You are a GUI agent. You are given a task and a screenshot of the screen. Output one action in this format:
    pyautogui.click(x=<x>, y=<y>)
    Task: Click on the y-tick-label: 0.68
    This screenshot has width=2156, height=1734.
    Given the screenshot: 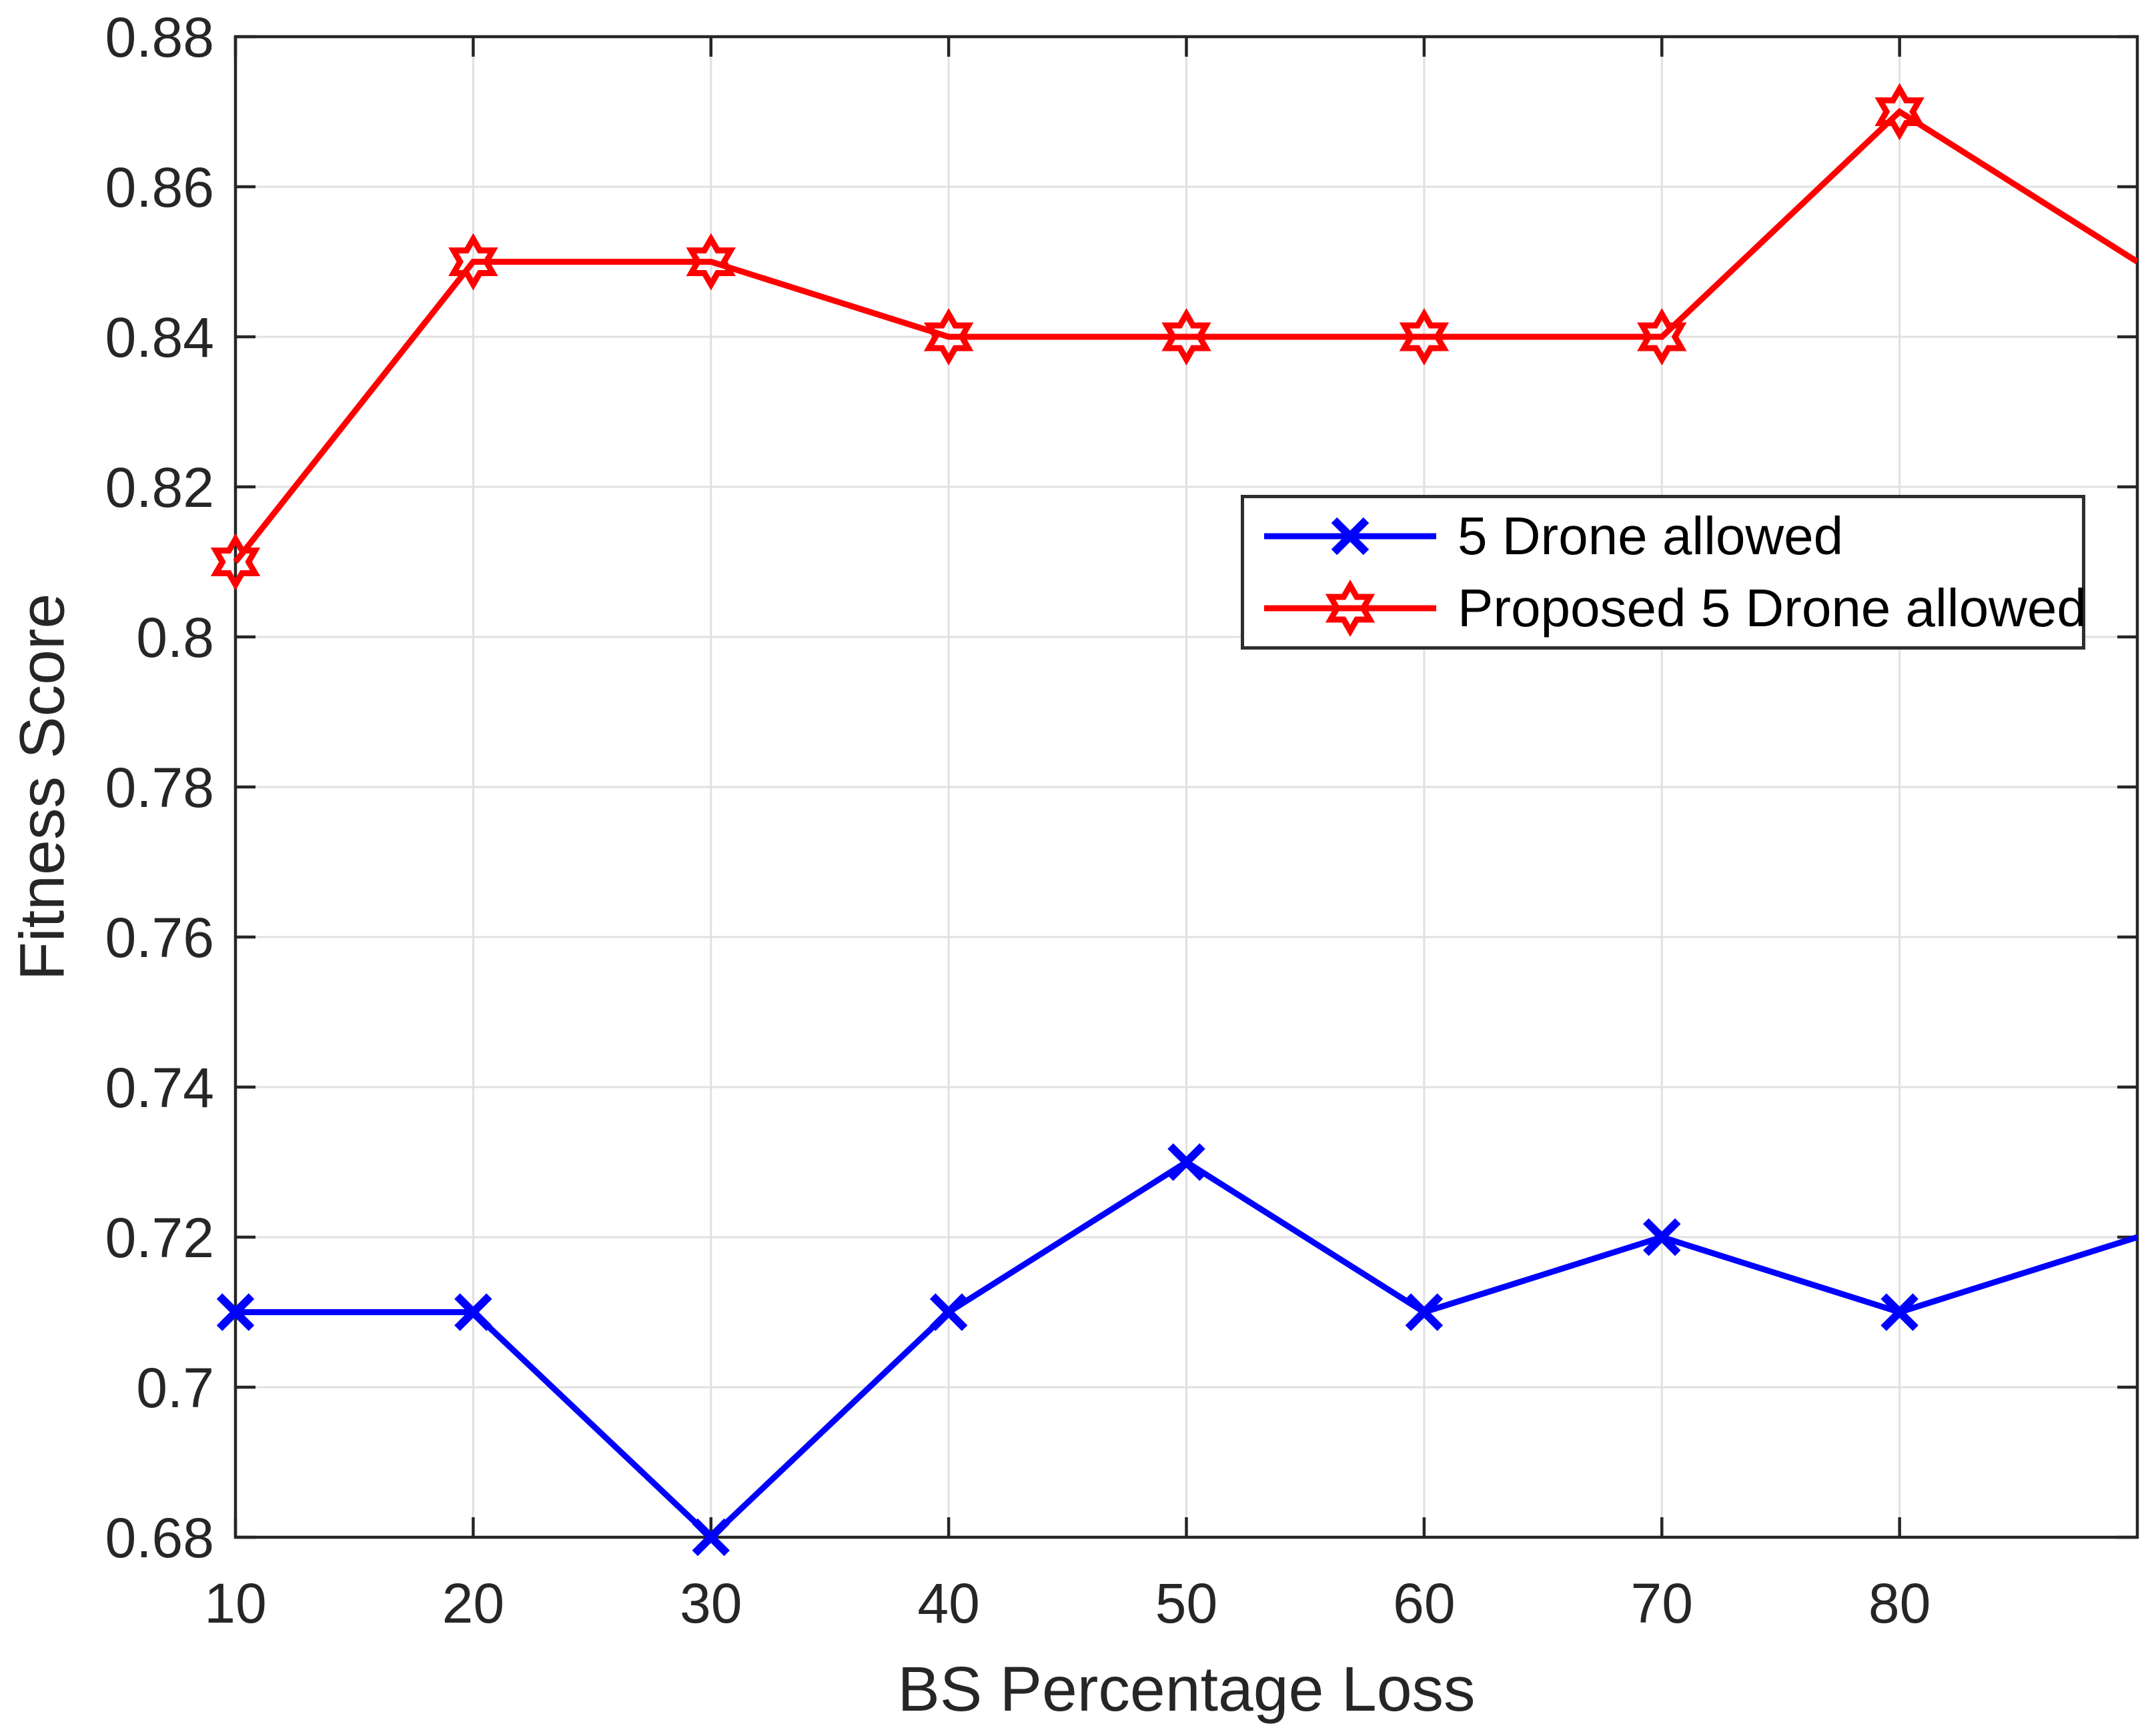 What is the action you would take?
    pyautogui.click(x=160, y=1538)
    